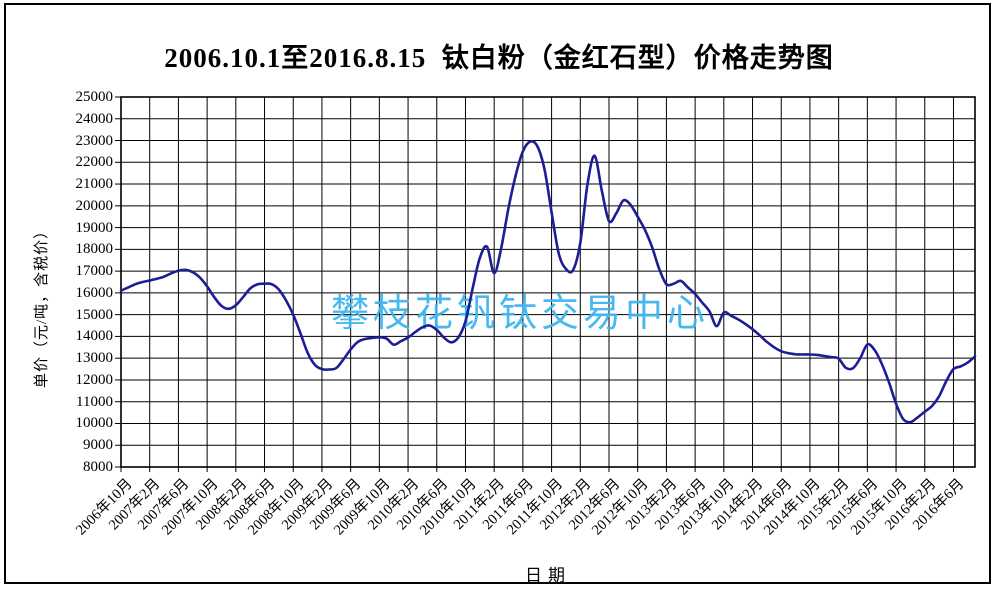 The width and height of the screenshot is (998, 607). What do you see at coordinates (94, 358) in the screenshot?
I see `y-tick-label: 13000` at bounding box center [94, 358].